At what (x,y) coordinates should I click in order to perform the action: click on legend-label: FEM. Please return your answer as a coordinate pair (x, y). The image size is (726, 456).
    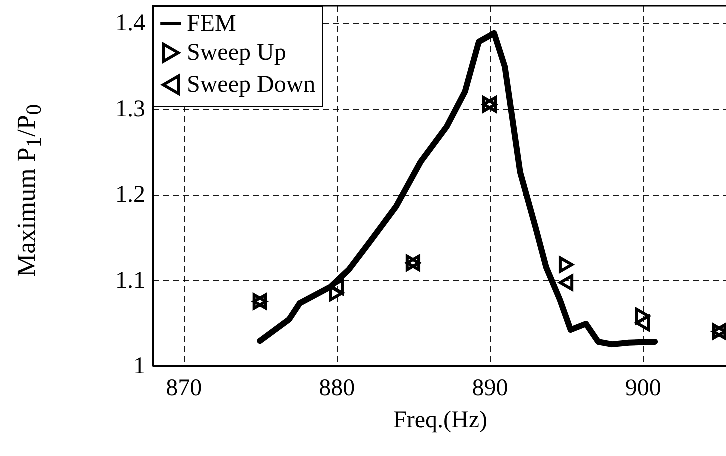
    Looking at the image, I should click on (211, 24).